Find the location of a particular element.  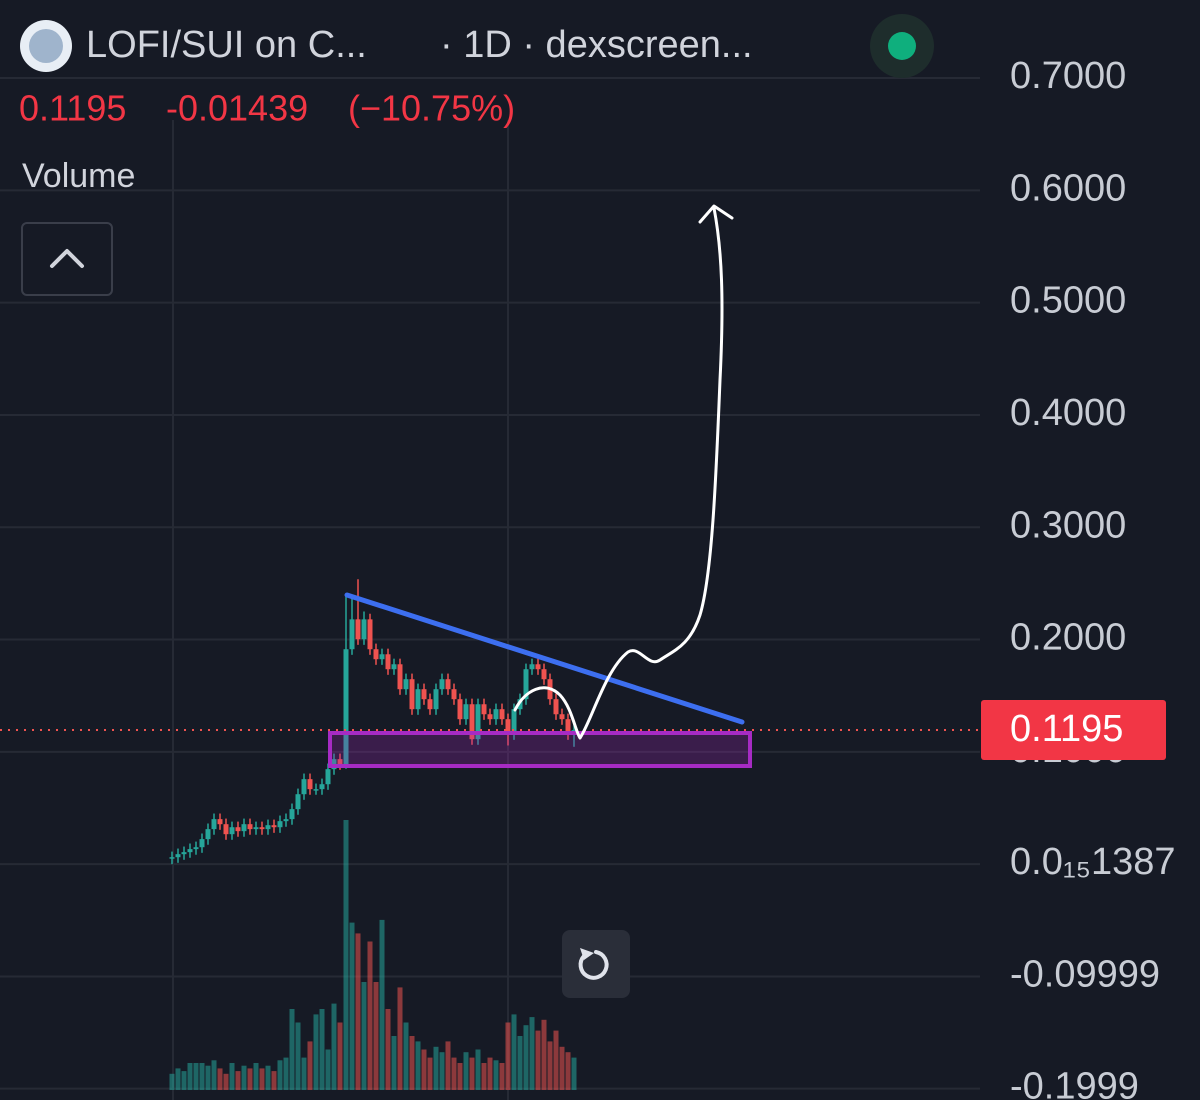

price: 0.1195 is located at coordinates (72, 108).